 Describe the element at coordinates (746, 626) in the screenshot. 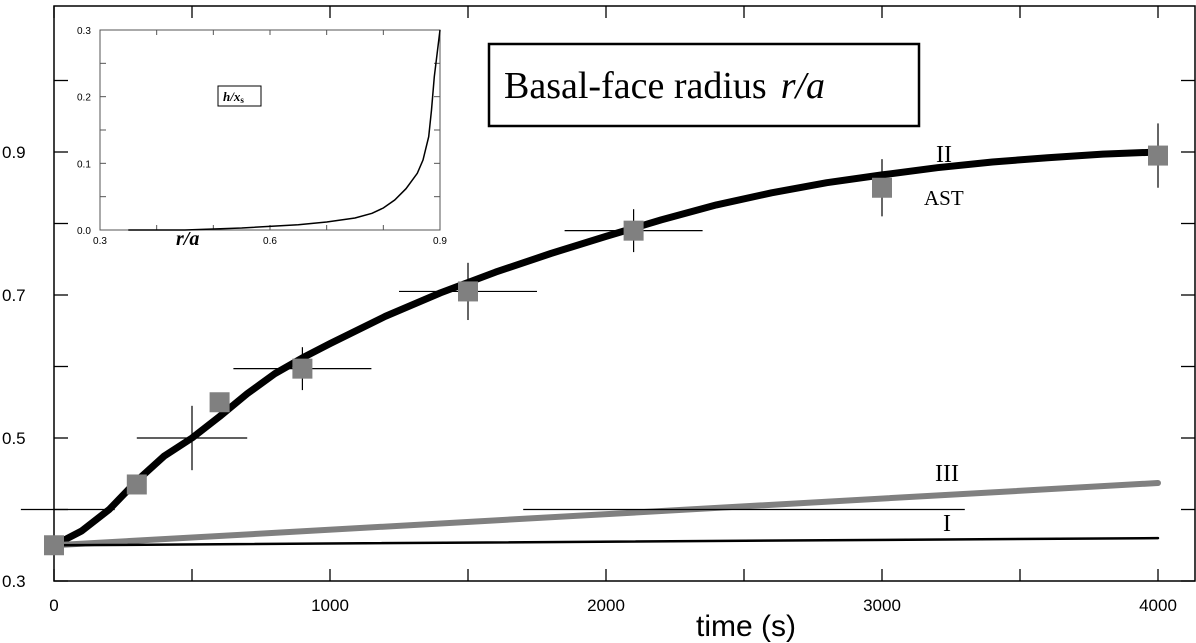

I see `x-axis-label: time (s)` at that location.